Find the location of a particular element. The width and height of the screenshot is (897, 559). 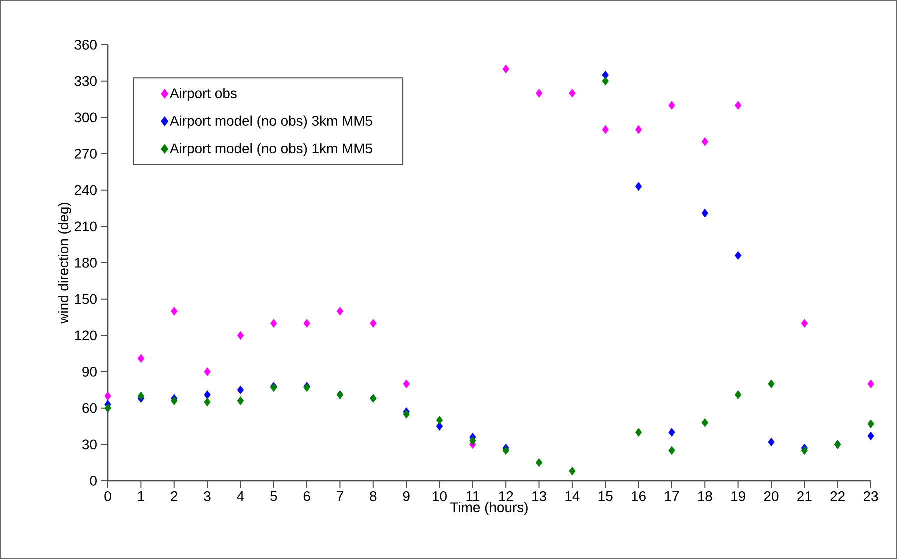

x-tick-label: 18 is located at coordinates (705, 496).